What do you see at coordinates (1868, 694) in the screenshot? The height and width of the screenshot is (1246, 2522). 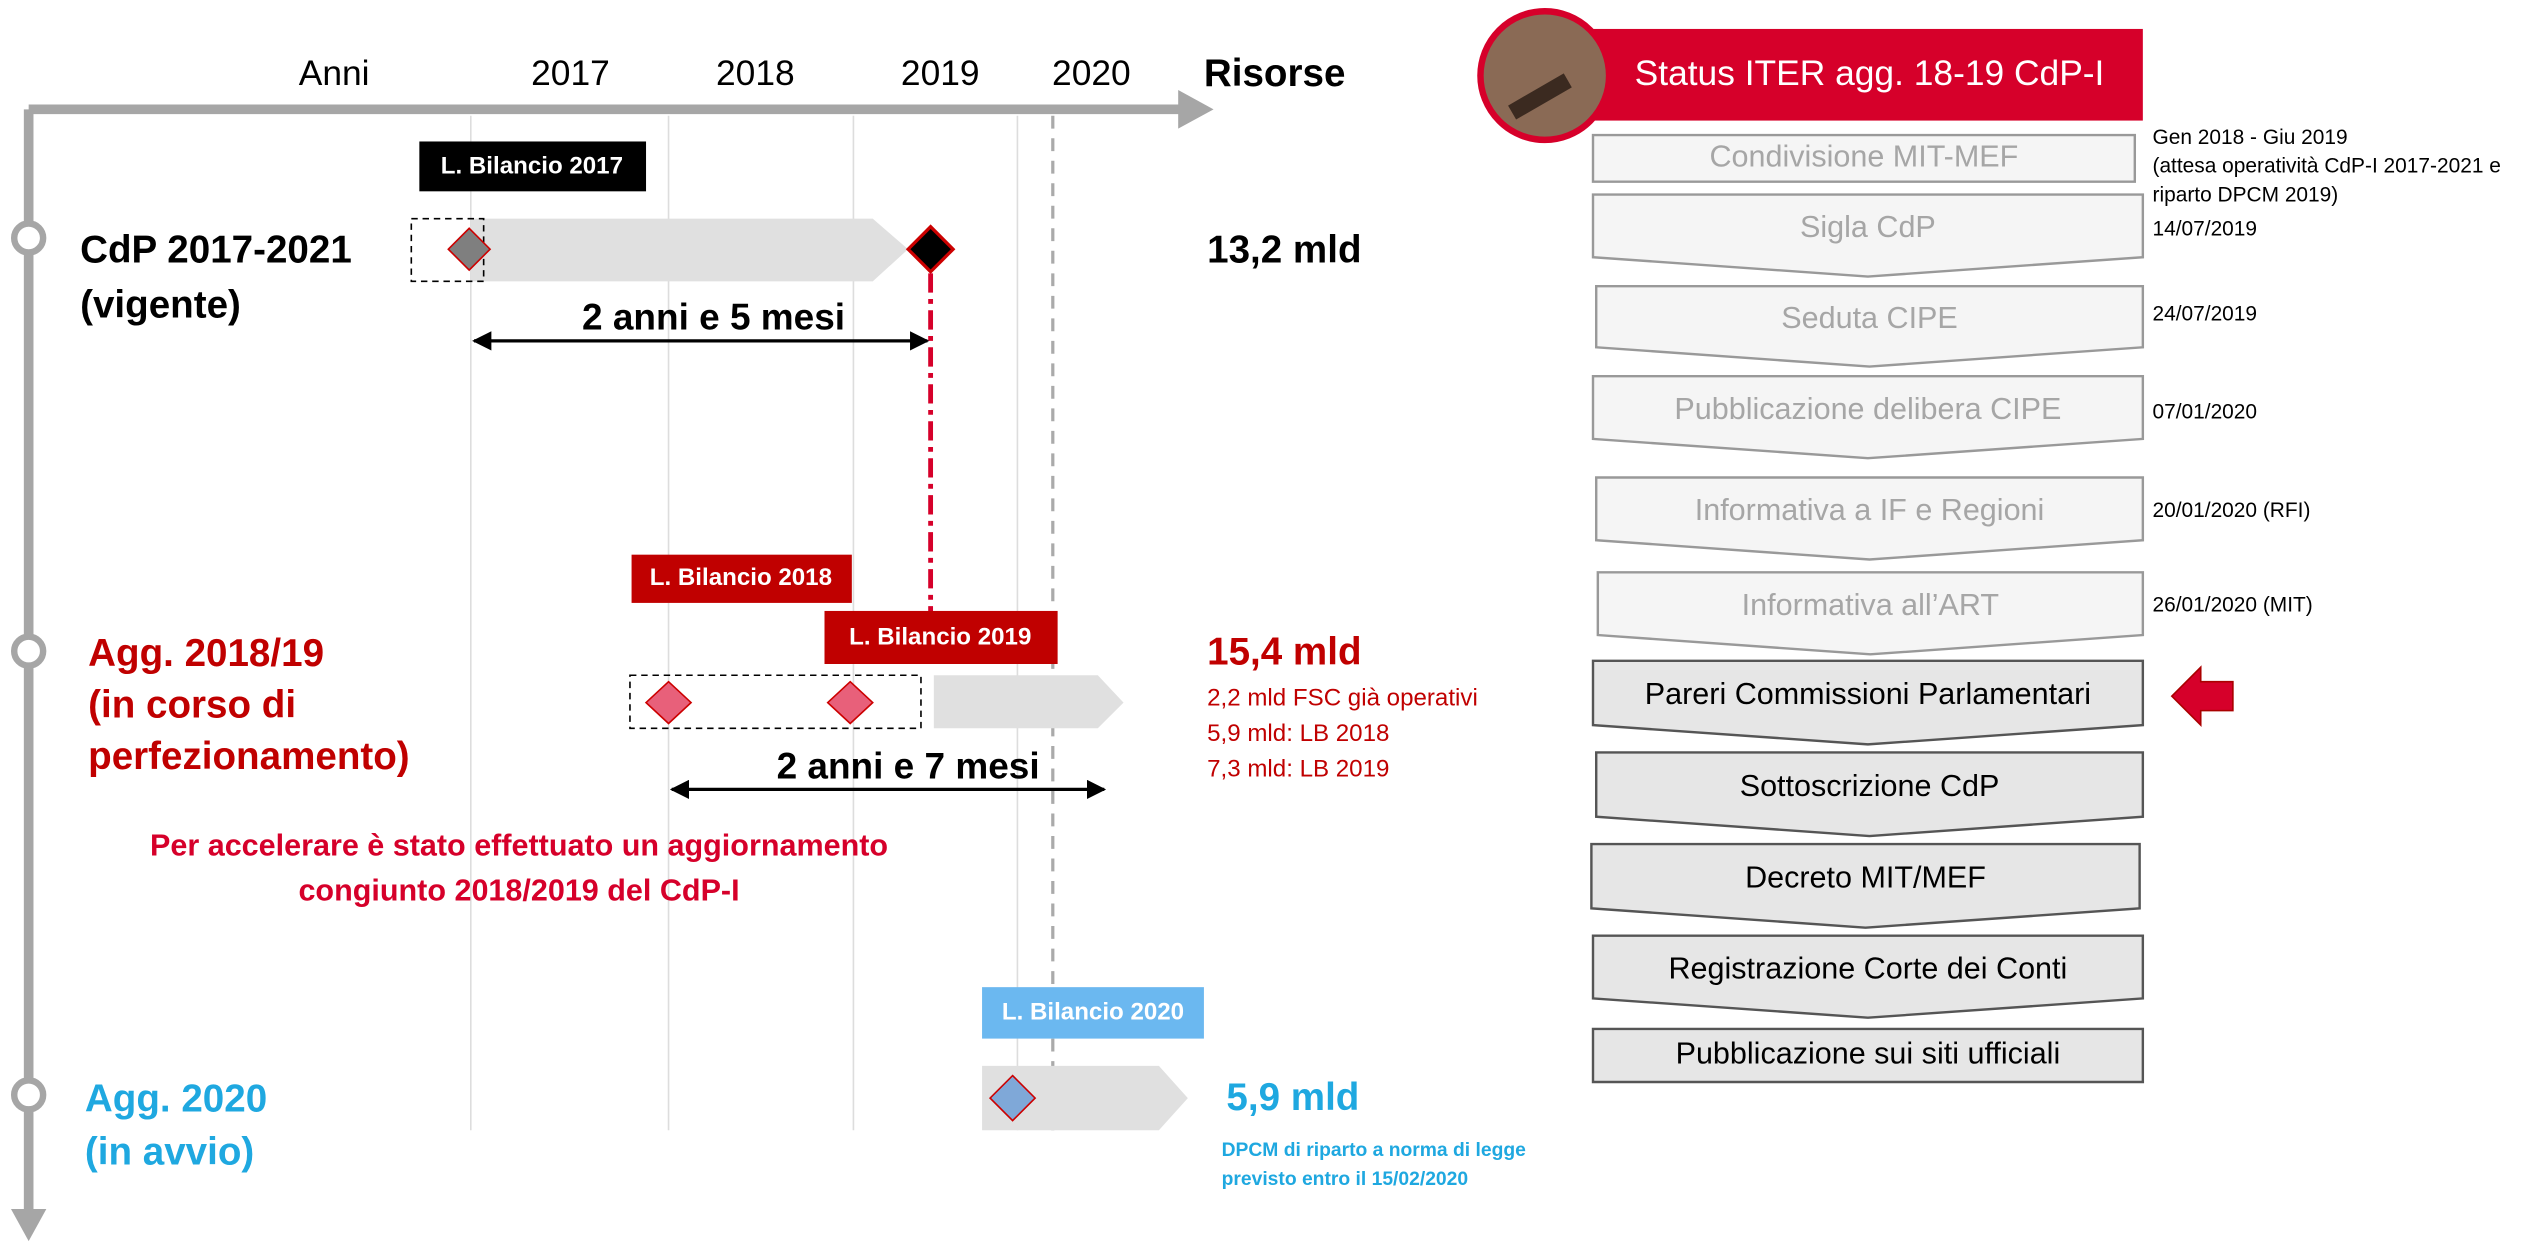 I see `step-label: Pareri Commissioni Parlamentari` at bounding box center [1868, 694].